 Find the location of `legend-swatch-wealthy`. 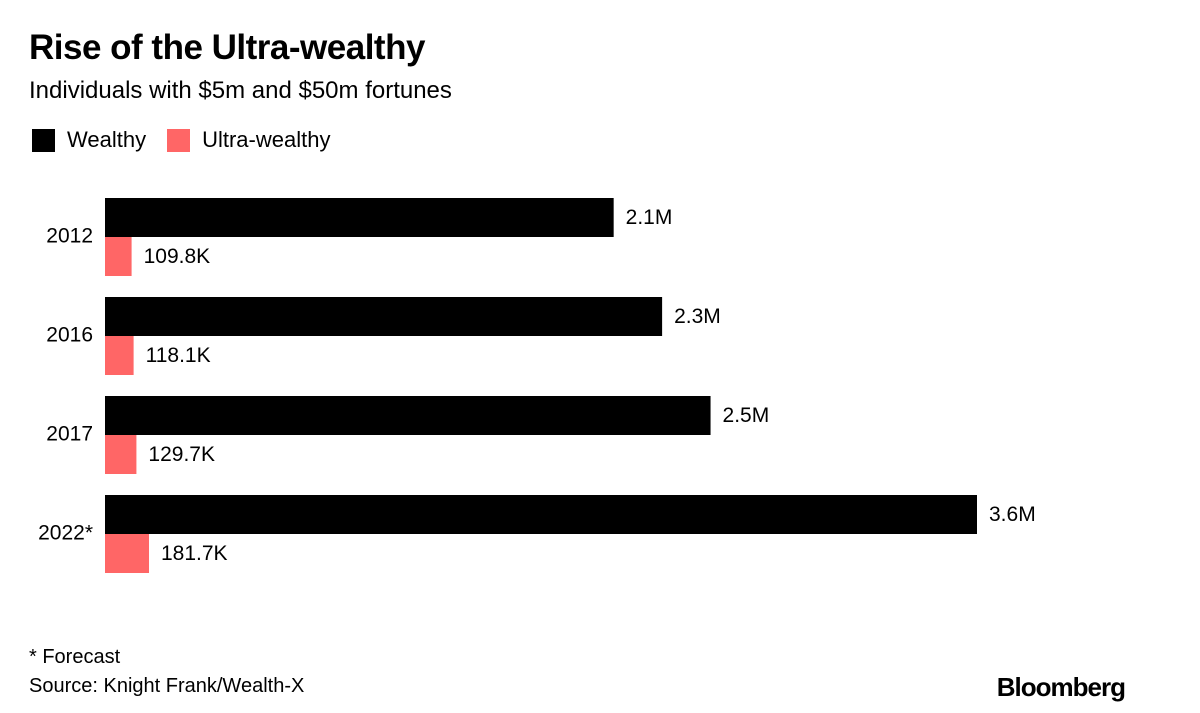

legend-swatch-wealthy is located at coordinates (43, 140).